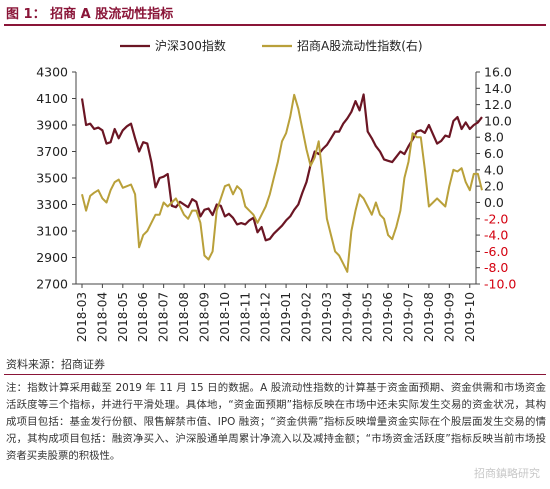 The width and height of the screenshot is (550, 489). Describe the element at coordinates (470, 317) in the screenshot. I see `x-tick-label: 2019-10` at that location.